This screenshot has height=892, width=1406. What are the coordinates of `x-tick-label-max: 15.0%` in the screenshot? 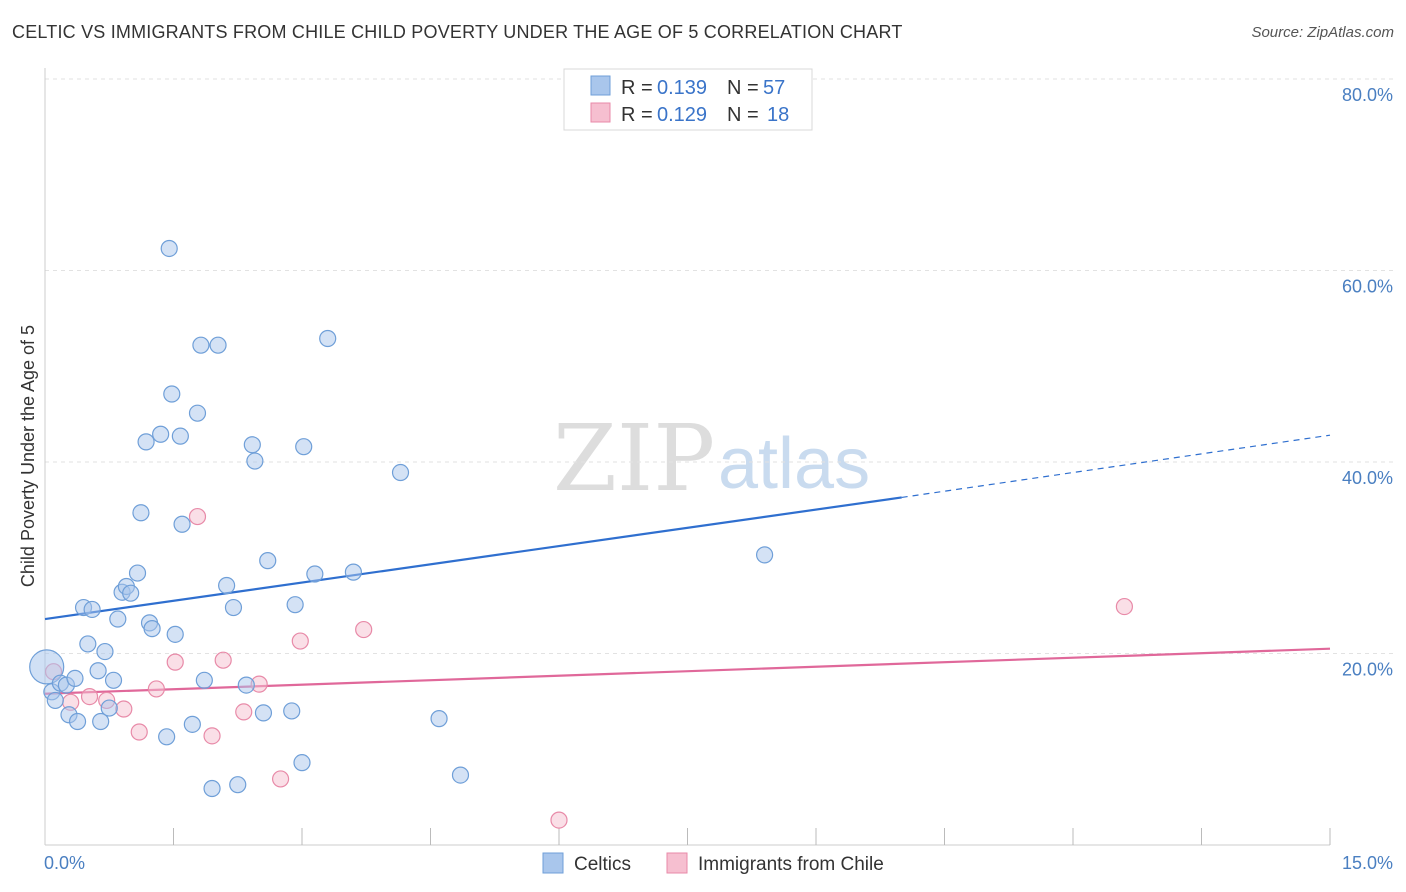 It's located at (1367, 863).